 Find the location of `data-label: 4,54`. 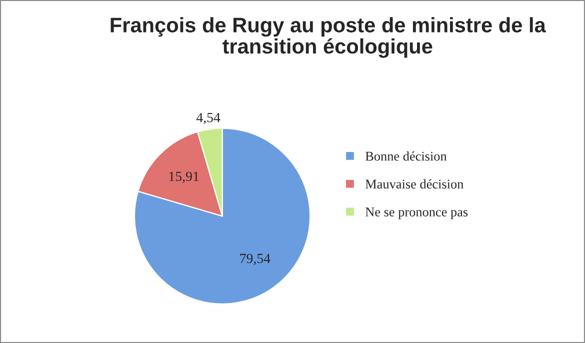

data-label: 4,54 is located at coordinates (208, 118).